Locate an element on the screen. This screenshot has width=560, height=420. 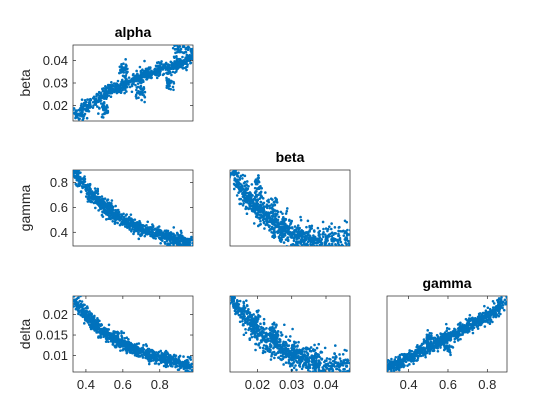
panel-beta-gamma: beta is located at coordinates (290, 202).